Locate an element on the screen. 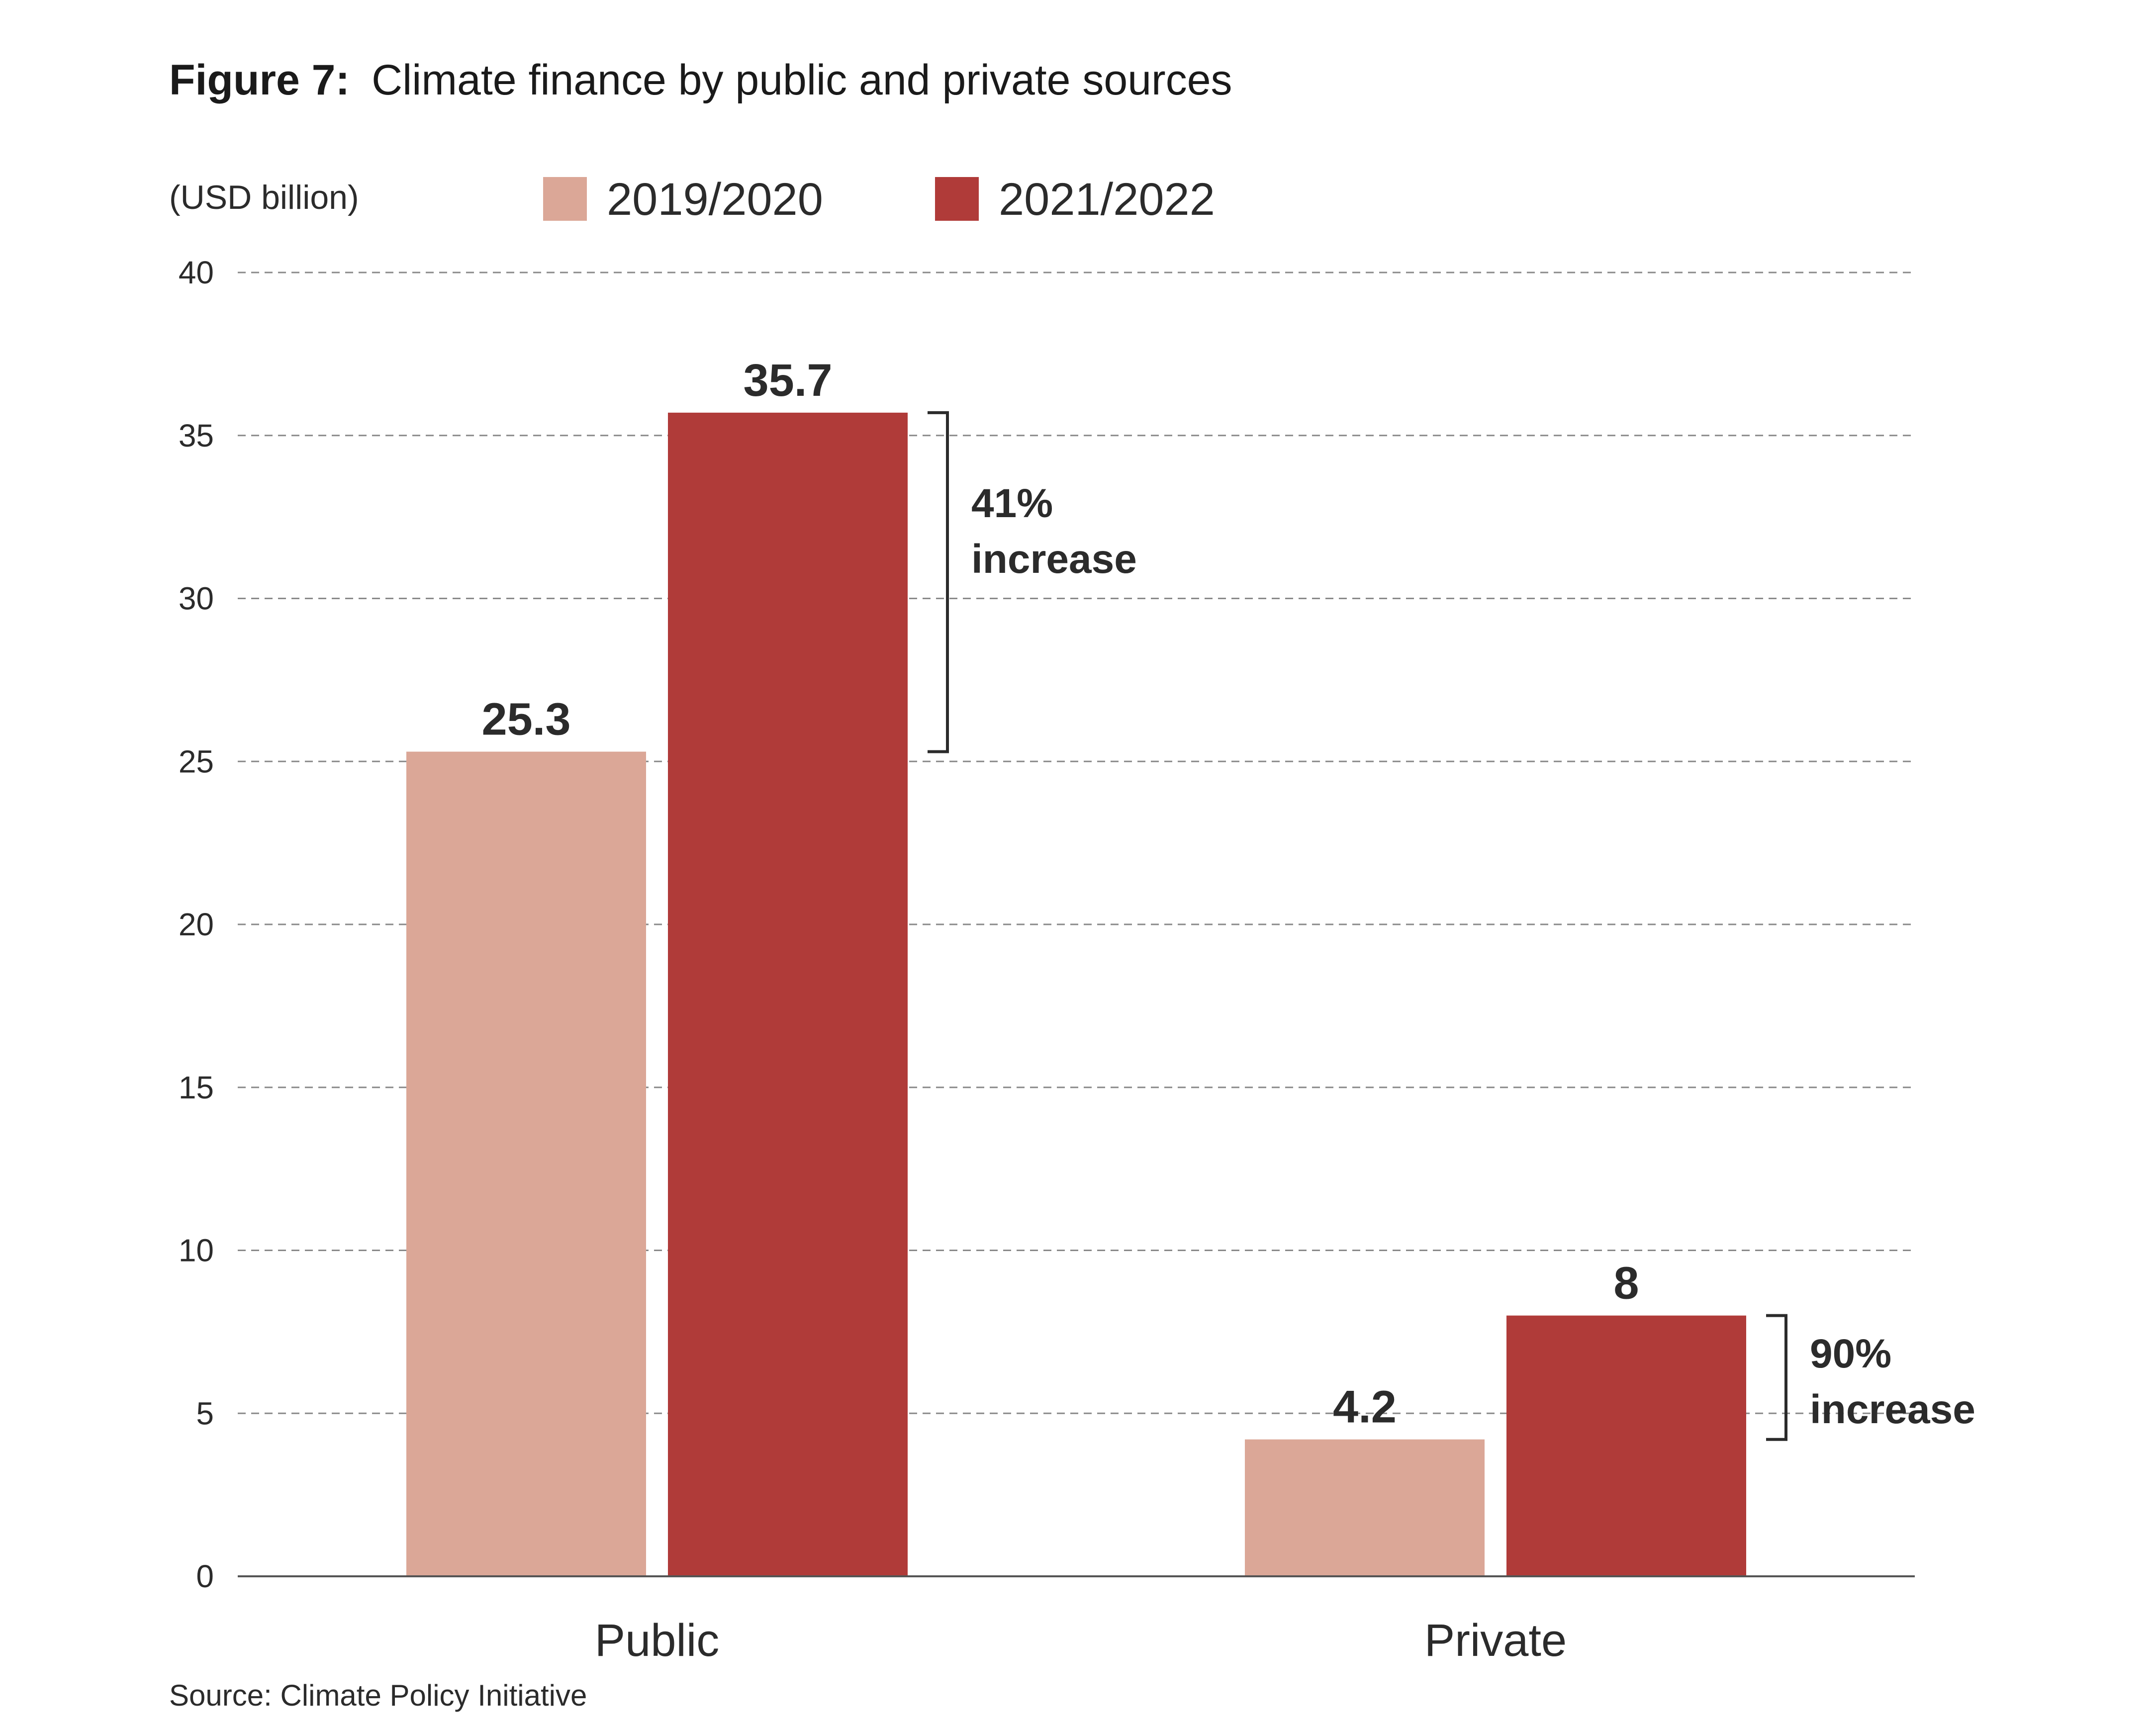 The width and height of the screenshot is (2156, 1723). legend: 2019/2020 2021/2022 is located at coordinates (879, 199).